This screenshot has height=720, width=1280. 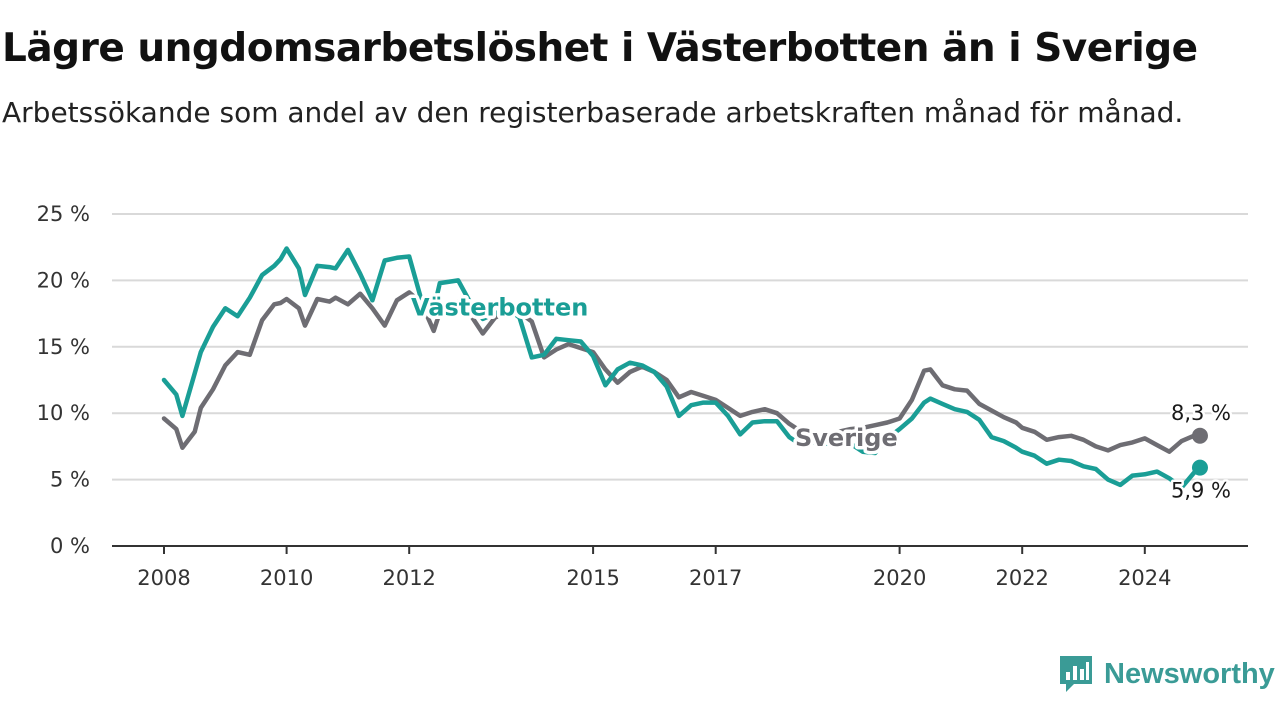 What do you see at coordinates (1199, 467) in the screenshot?
I see `end-point-vasterbotten` at bounding box center [1199, 467].